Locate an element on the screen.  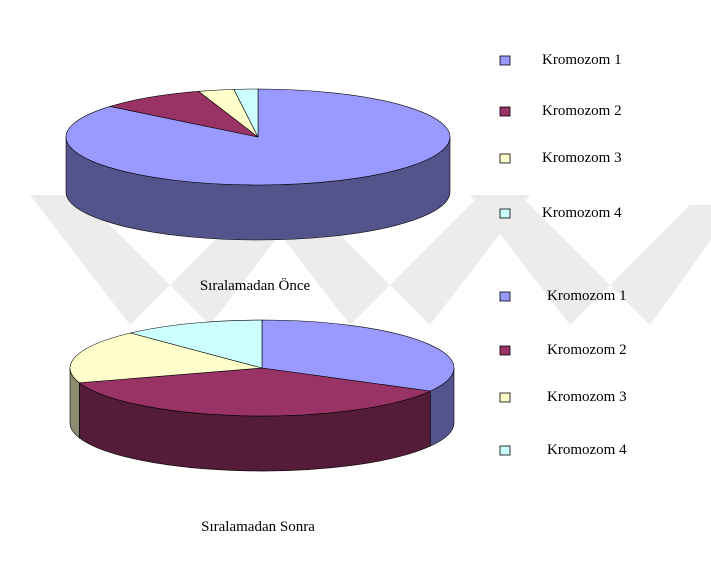
chart-title-after: Sıralamadan Sonra is located at coordinates (258, 527).